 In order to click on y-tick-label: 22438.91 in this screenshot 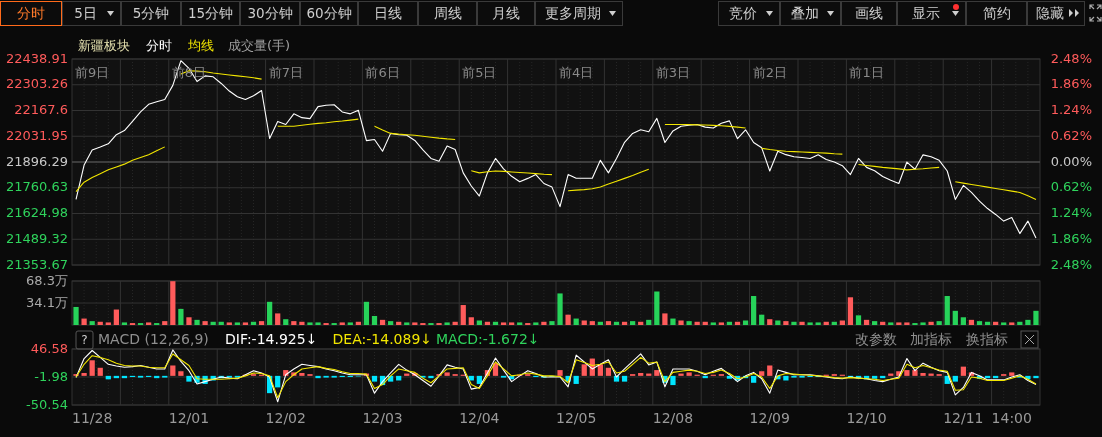, I will do `click(36, 58)`.